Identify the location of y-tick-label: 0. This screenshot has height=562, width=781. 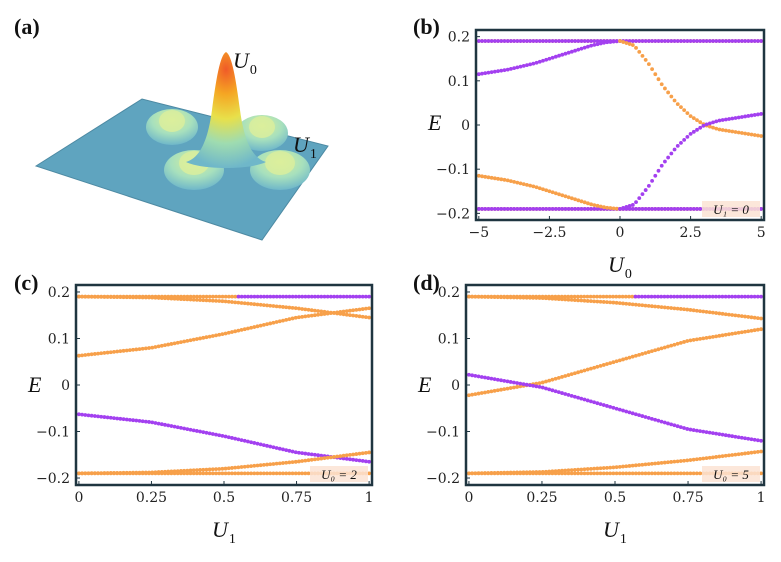
(65, 386).